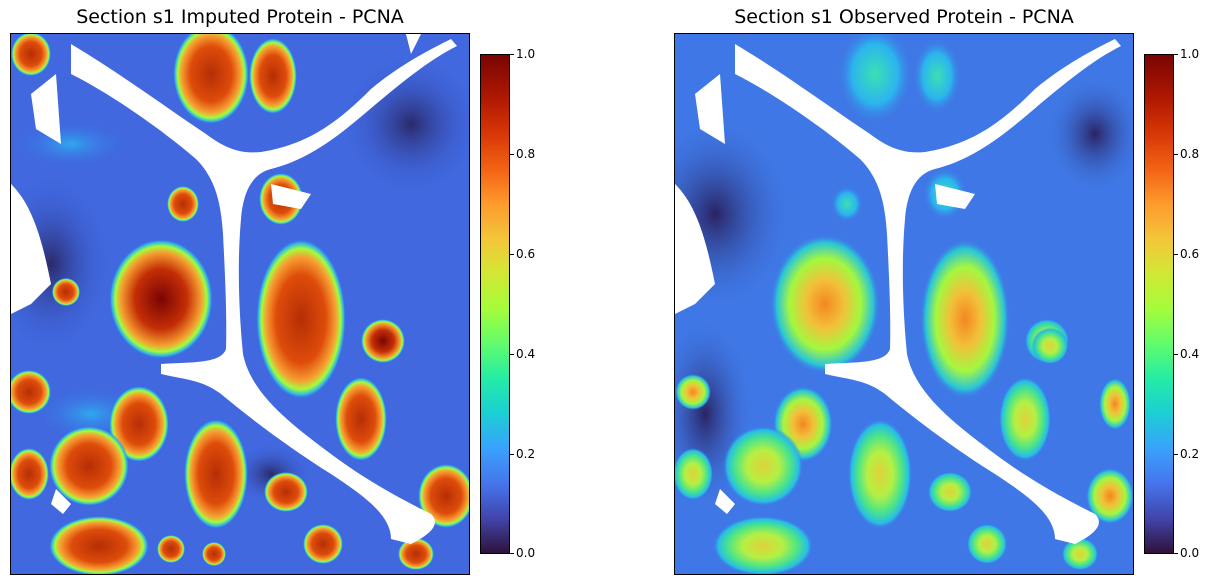 The height and width of the screenshot is (585, 1210). I want to click on imputed-colorbar, so click(495, 304).